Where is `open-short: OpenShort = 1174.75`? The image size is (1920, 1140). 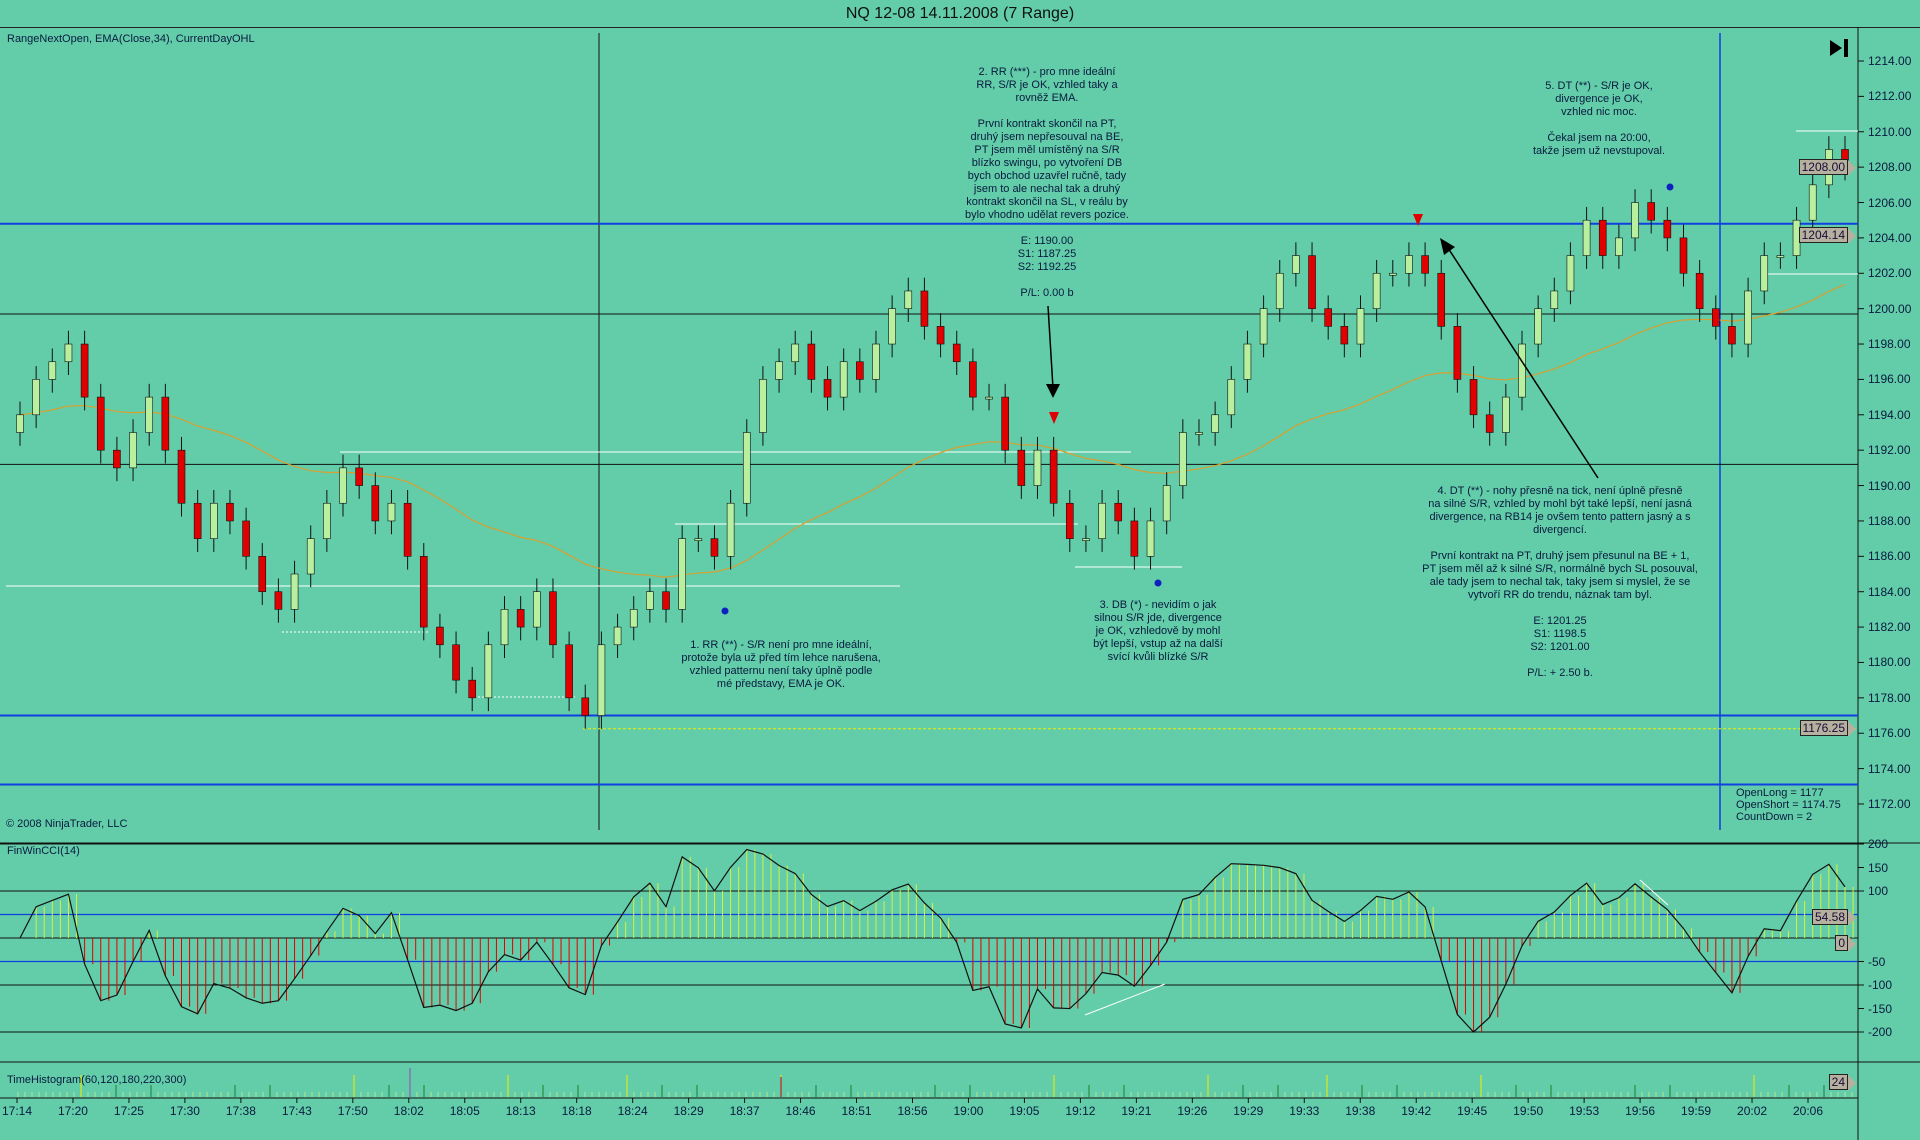 open-short: OpenShort = 1174.75 is located at coordinates (1788, 805).